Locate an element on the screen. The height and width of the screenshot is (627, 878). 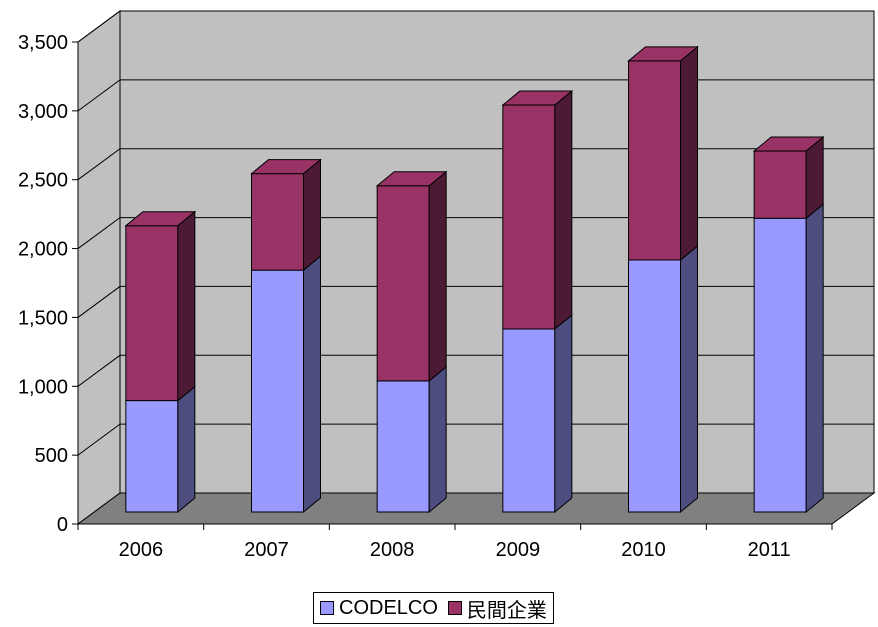
y-tick-label: 3,000 is located at coordinates (43, 112).